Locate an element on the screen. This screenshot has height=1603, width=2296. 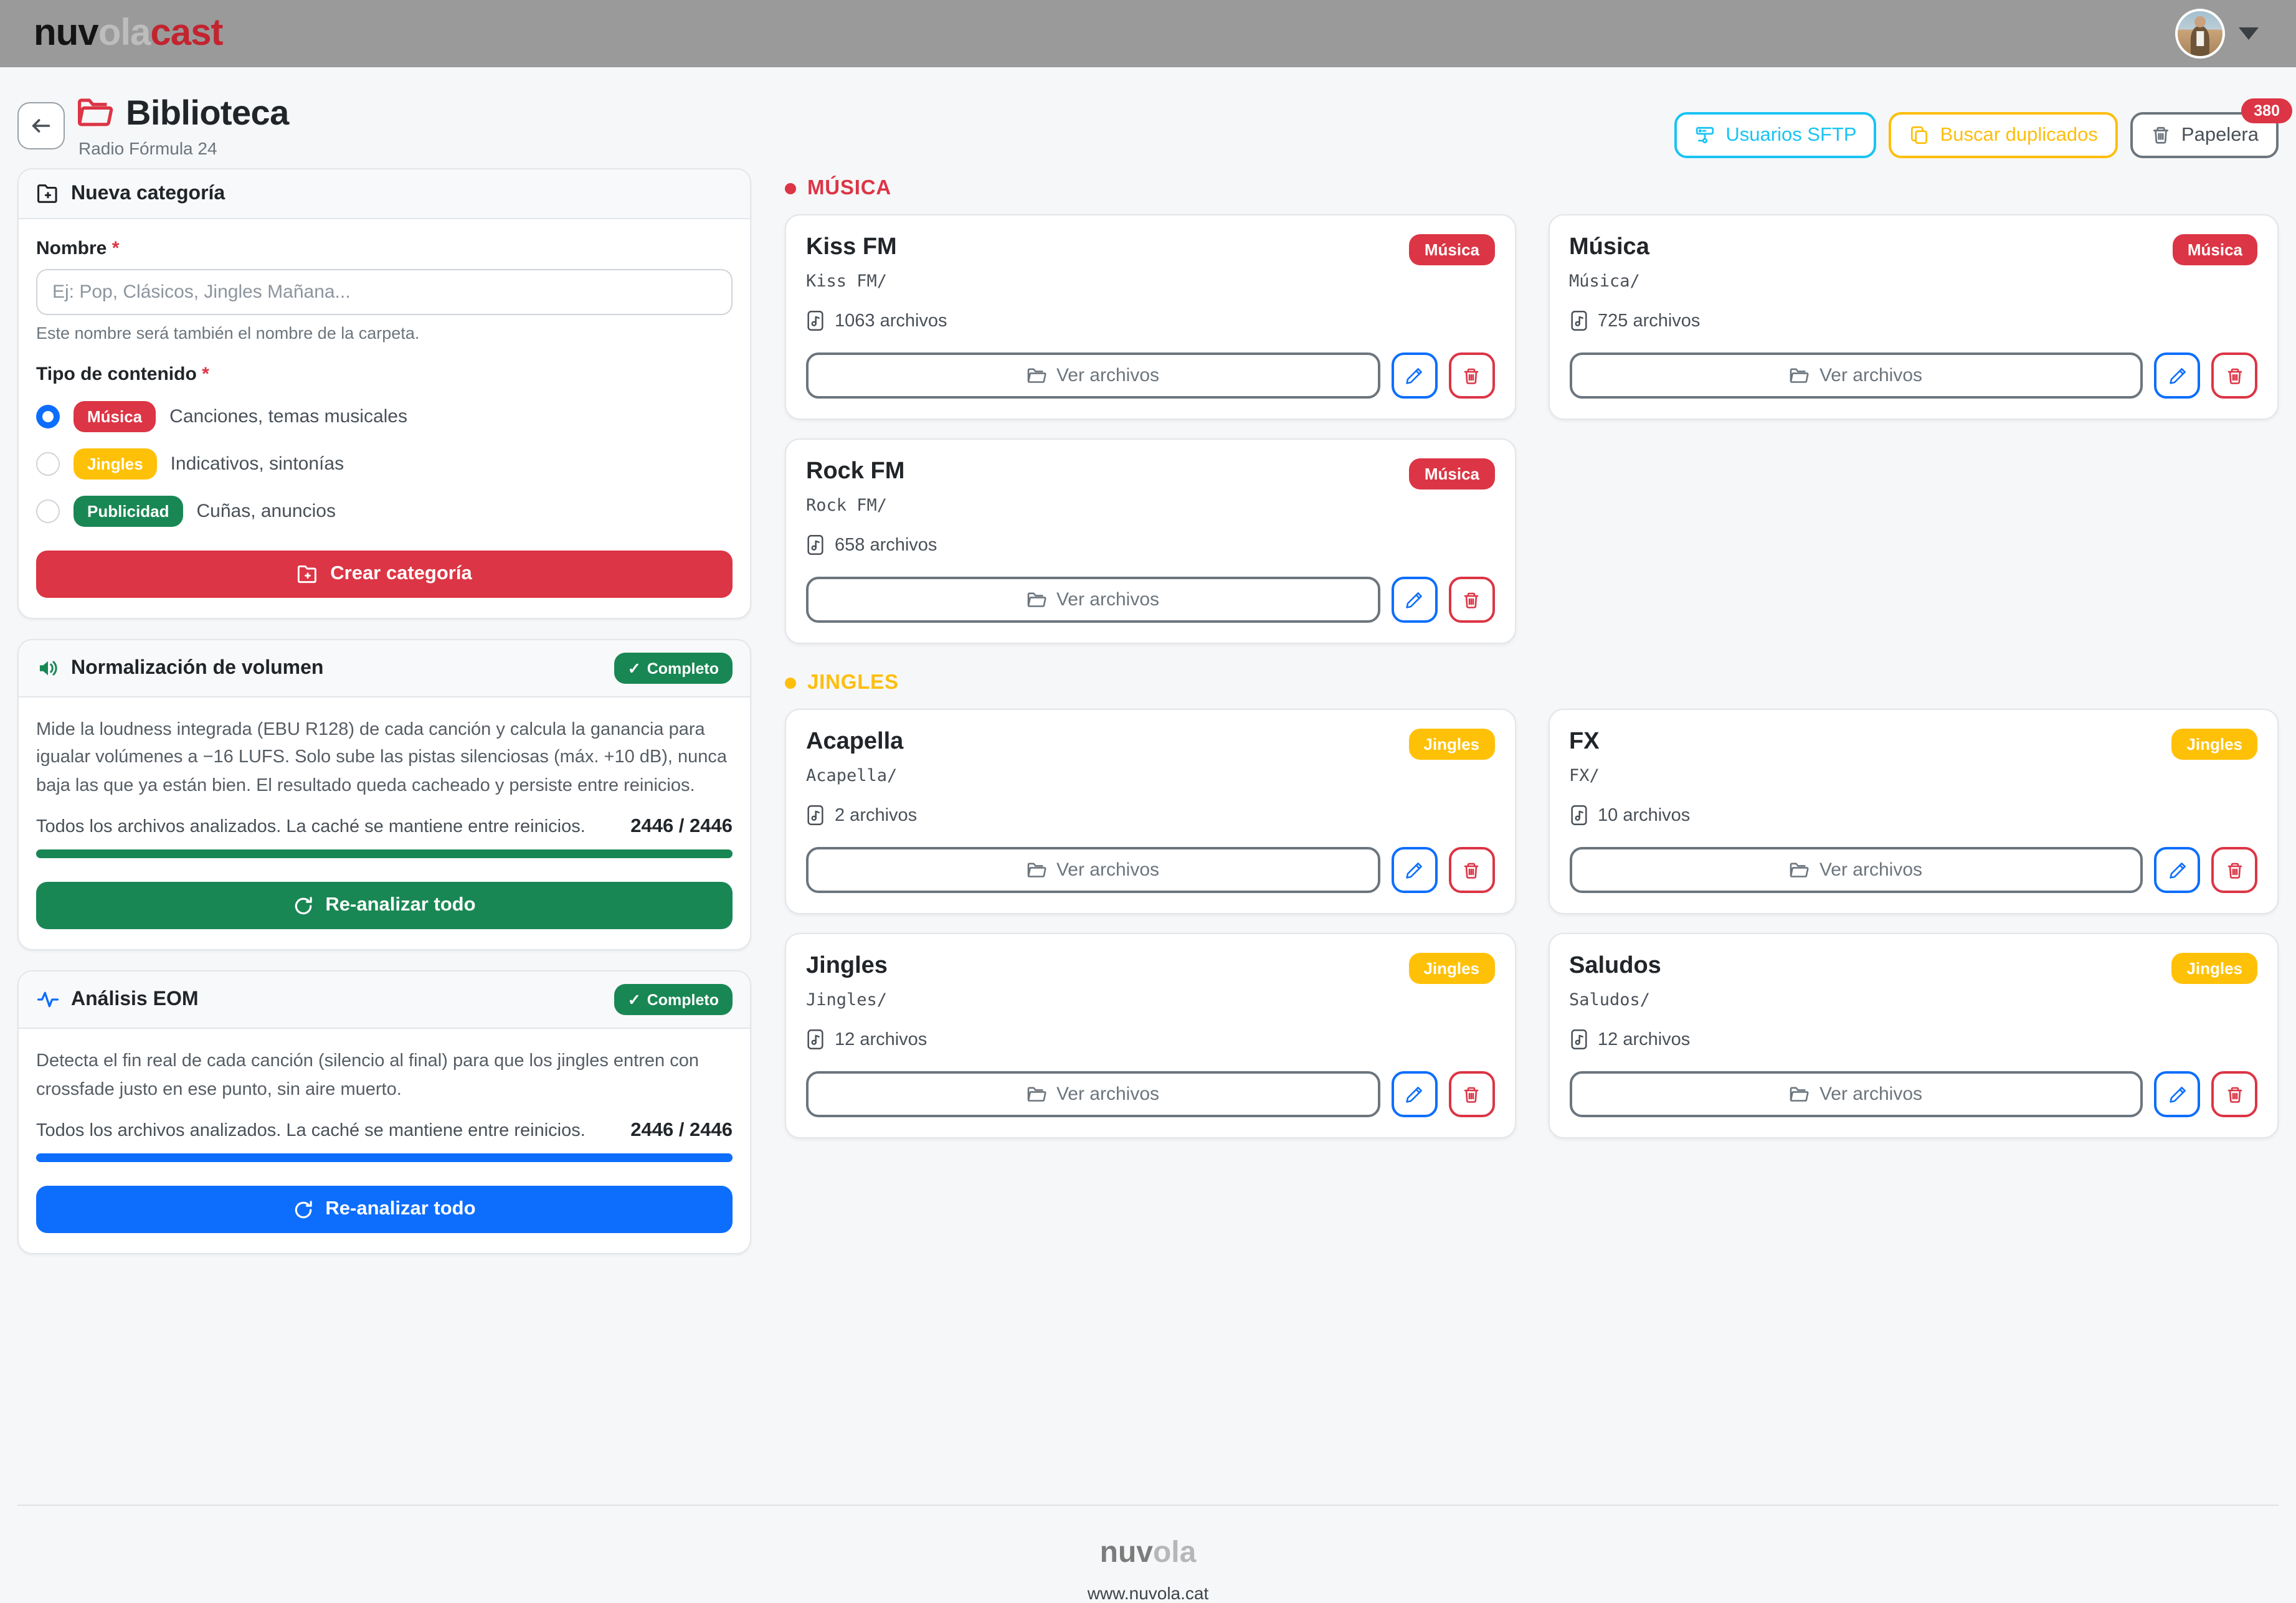
category-card: FX Jingles FX/ 10 archivos Ver archivos is located at coordinates (1913, 811).